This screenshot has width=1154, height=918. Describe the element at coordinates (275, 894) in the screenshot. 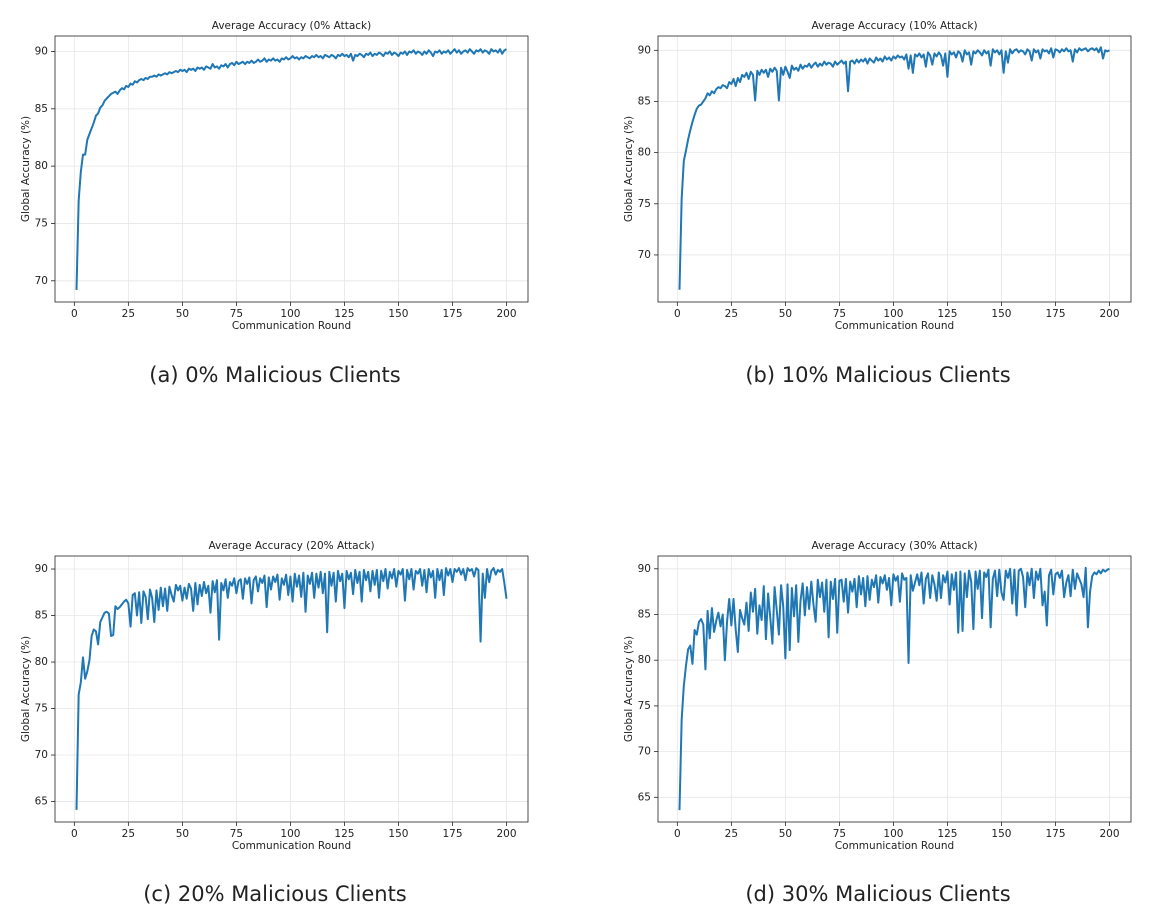

I see `caption: (c) 20% Malicious Clients` at that location.